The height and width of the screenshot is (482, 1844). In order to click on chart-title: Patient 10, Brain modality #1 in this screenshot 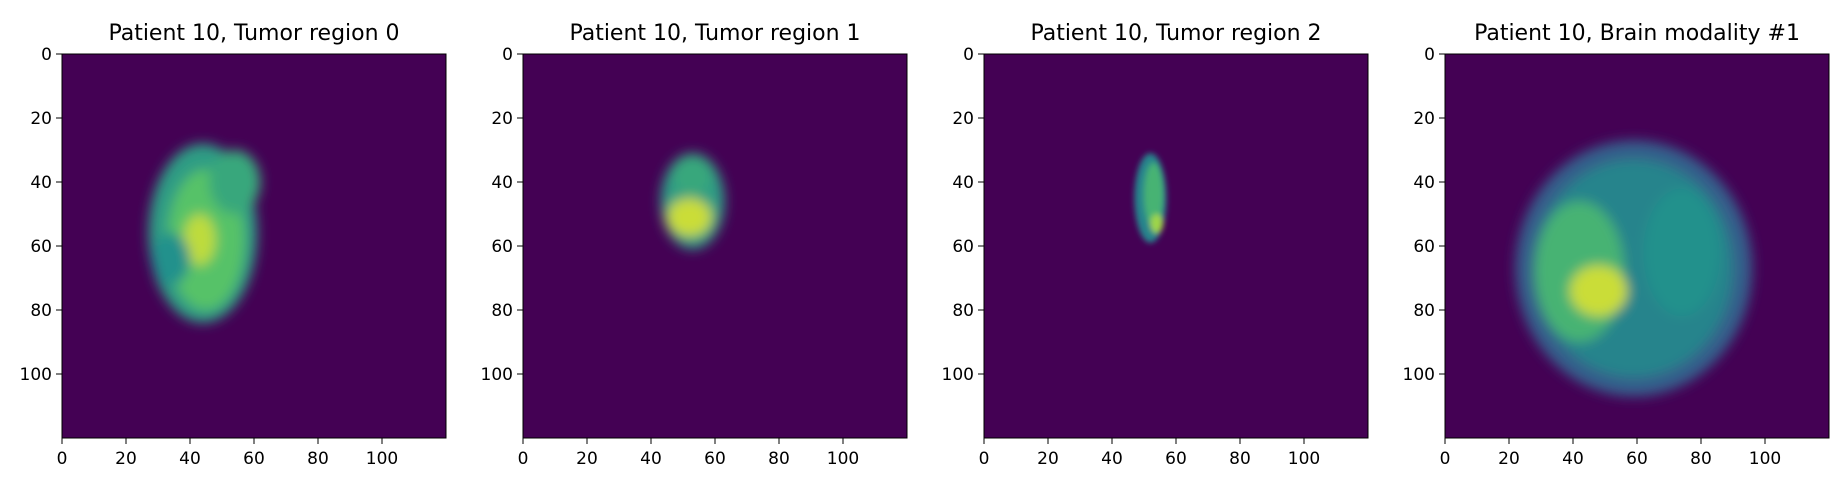, I will do `click(1637, 33)`.